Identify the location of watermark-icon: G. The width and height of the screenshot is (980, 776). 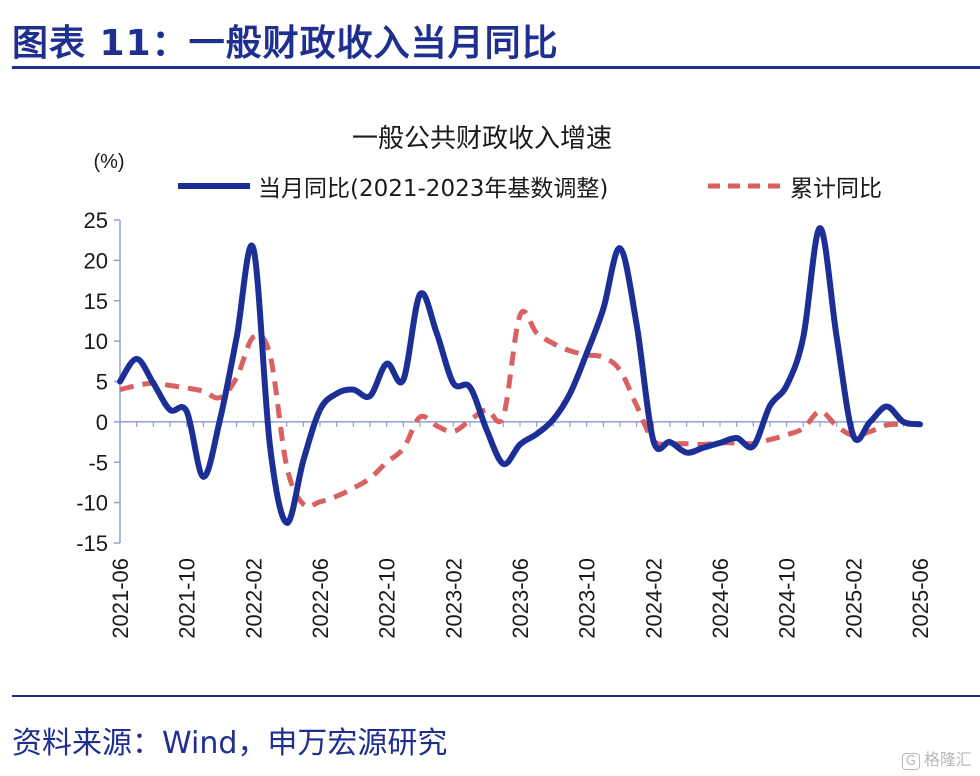
(910, 761).